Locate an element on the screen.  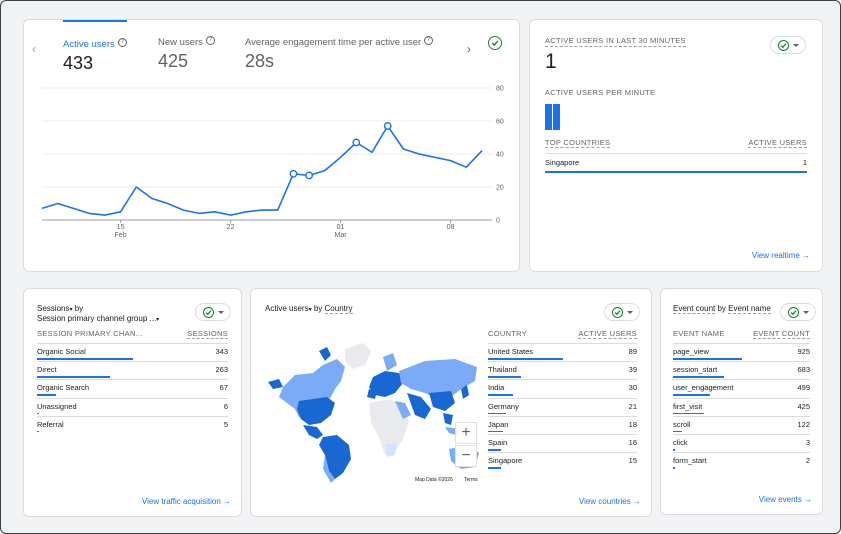
table-row: Organic Search 67 is located at coordinates (132, 387).